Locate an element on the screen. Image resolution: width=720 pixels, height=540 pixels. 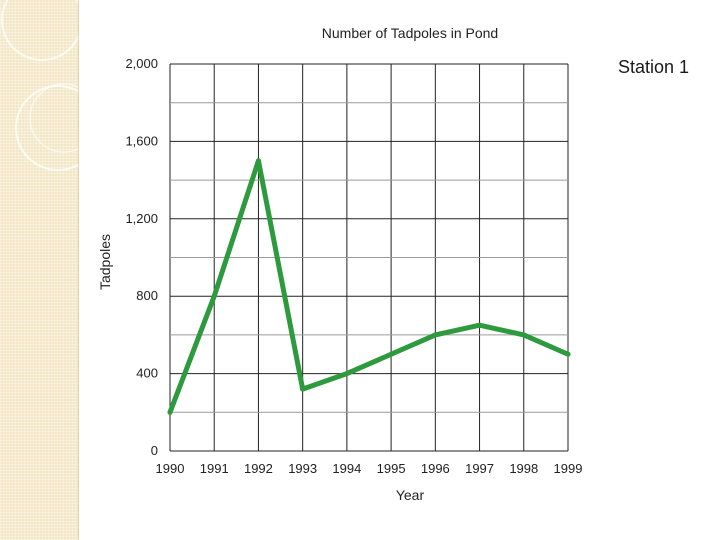
y-tick-label: 1,600 is located at coordinates (141, 140).